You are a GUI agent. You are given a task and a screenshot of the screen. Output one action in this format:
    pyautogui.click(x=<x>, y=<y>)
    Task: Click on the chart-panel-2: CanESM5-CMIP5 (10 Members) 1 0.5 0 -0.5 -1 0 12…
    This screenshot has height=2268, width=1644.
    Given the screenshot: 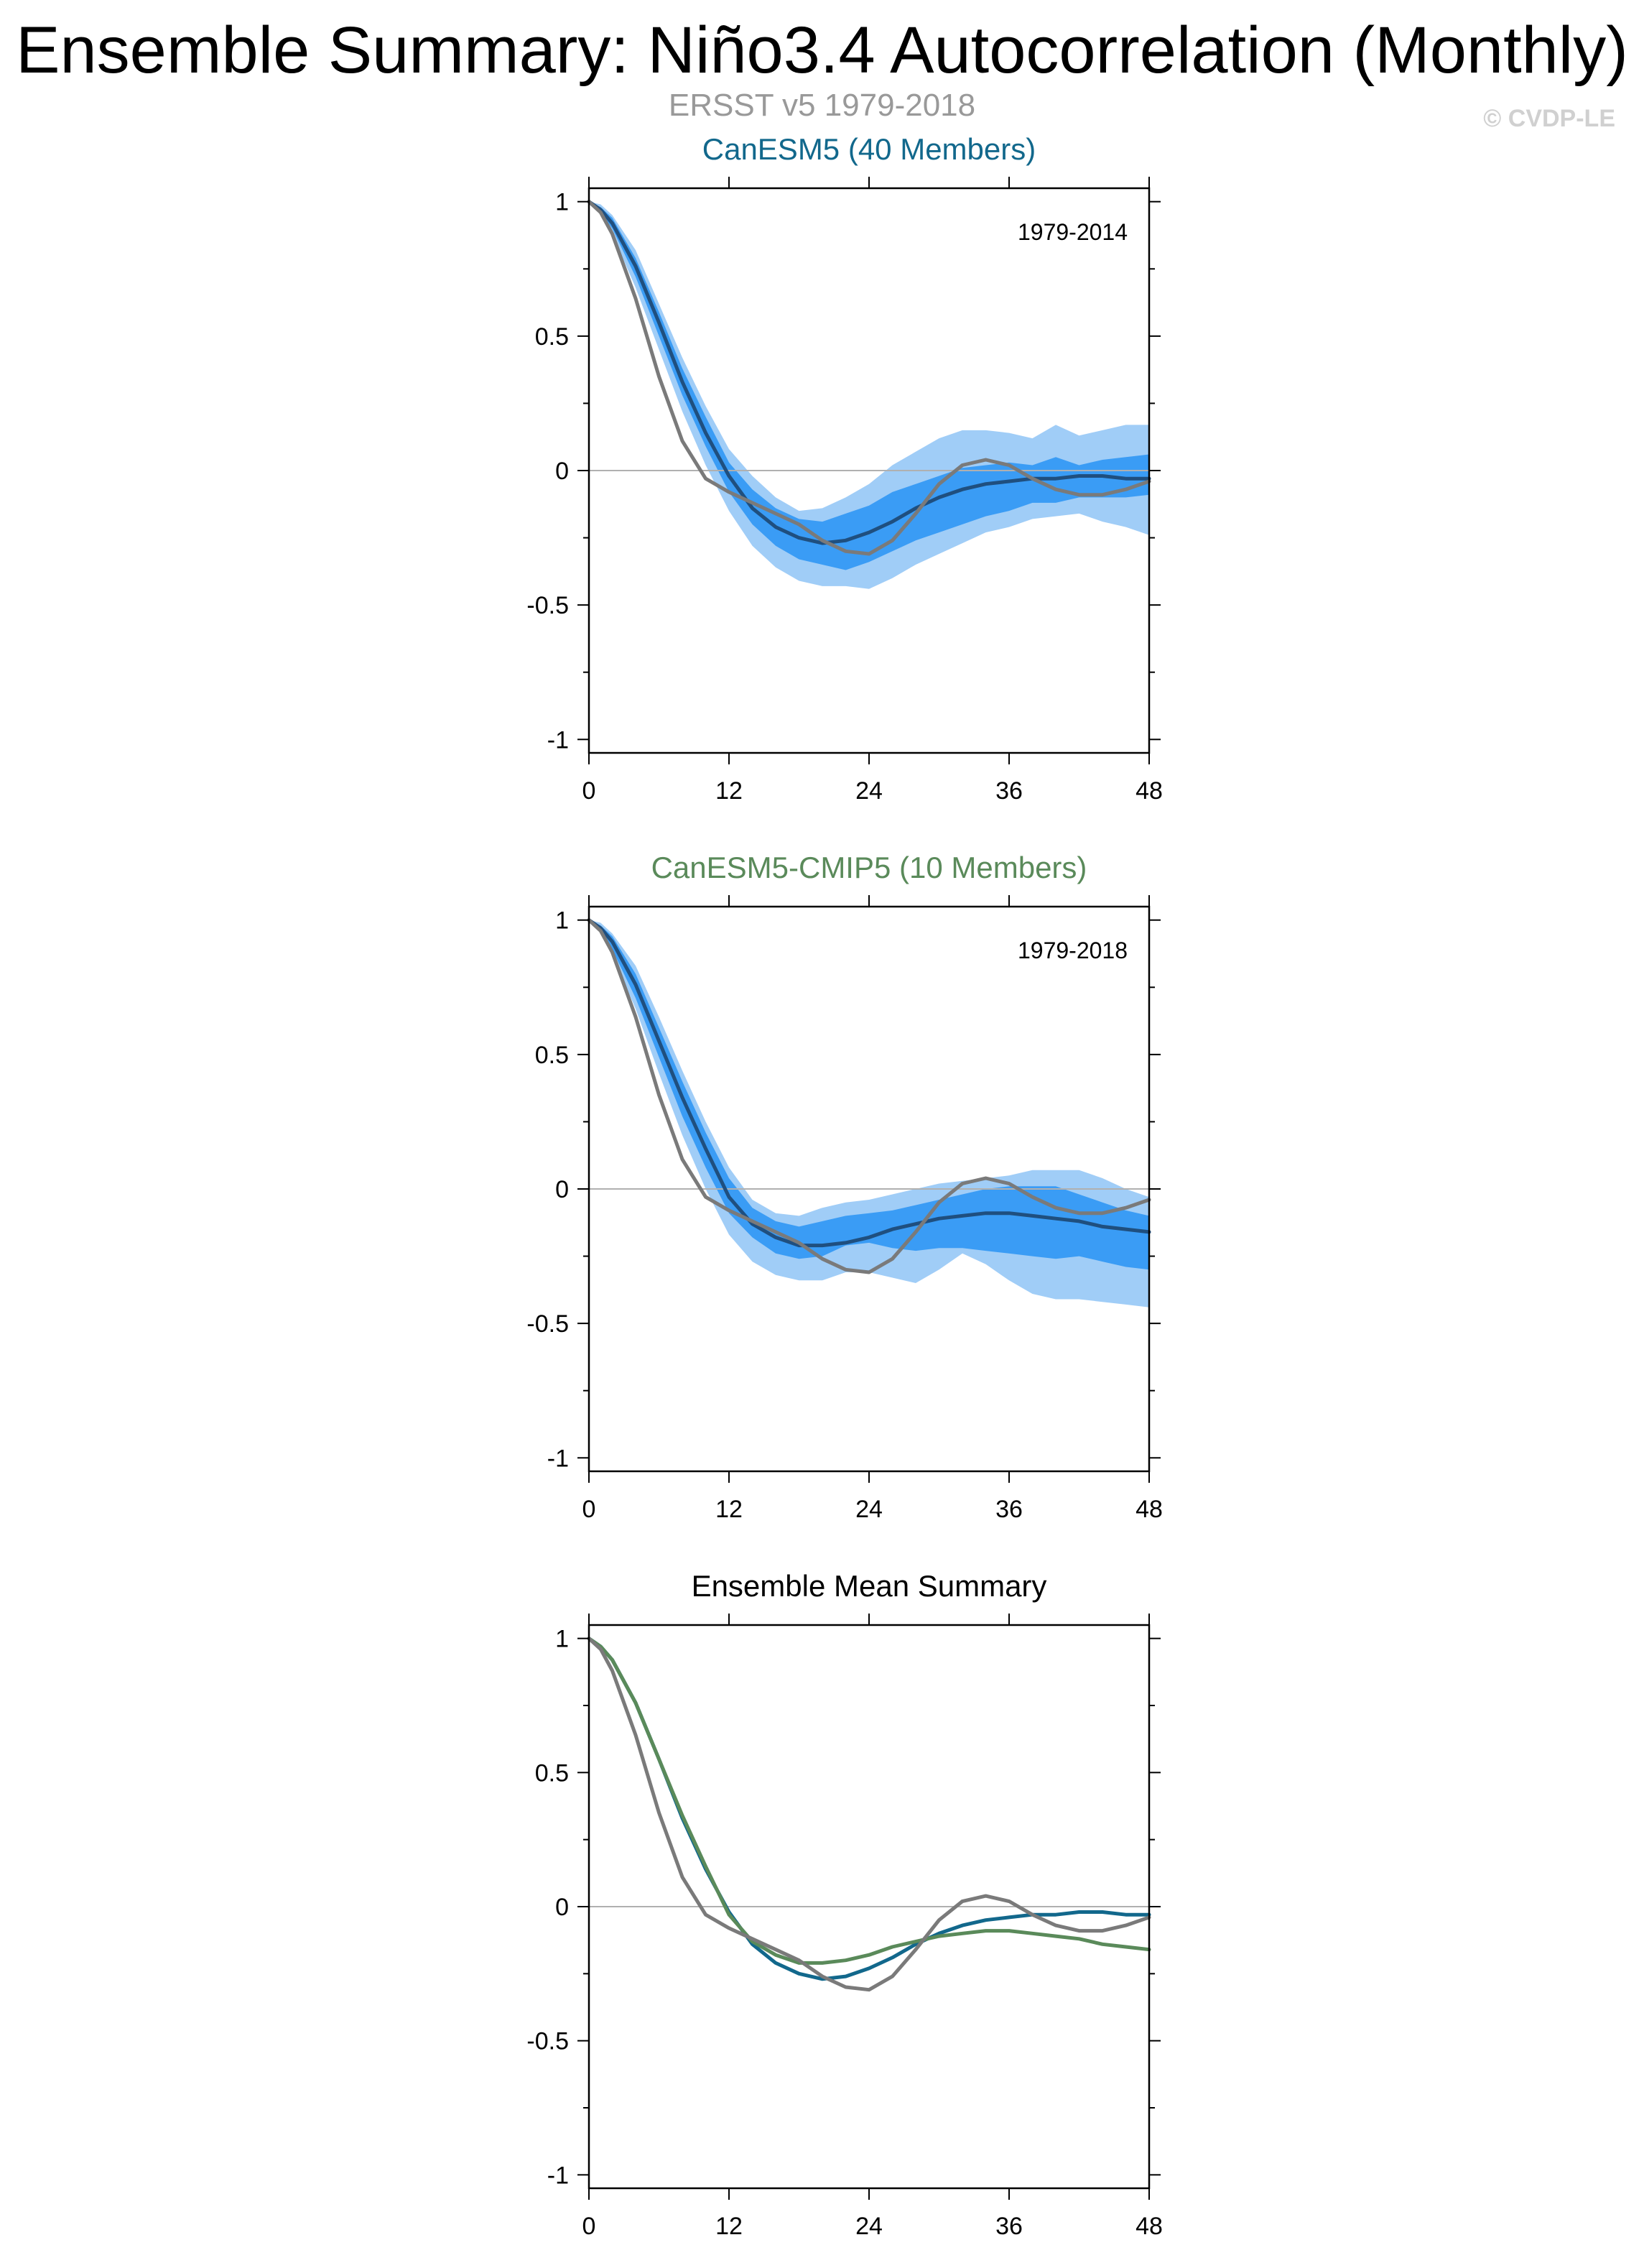 What is the action you would take?
    pyautogui.click(x=845, y=1187)
    